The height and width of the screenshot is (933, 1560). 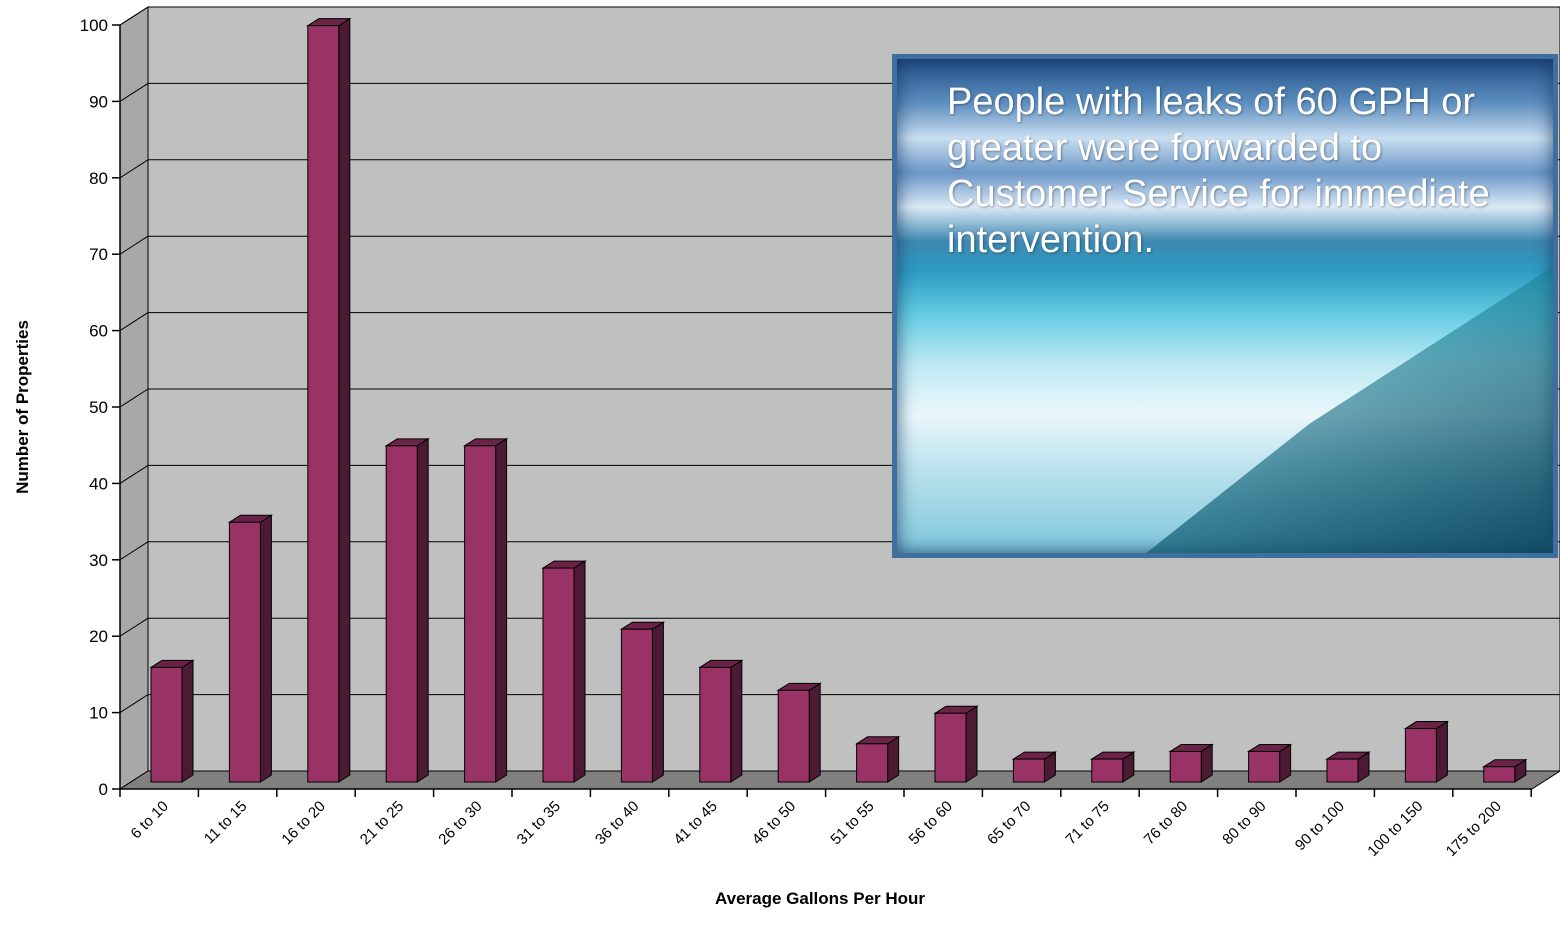 I want to click on x-tick-label: 6 to 10, so click(x=150, y=820).